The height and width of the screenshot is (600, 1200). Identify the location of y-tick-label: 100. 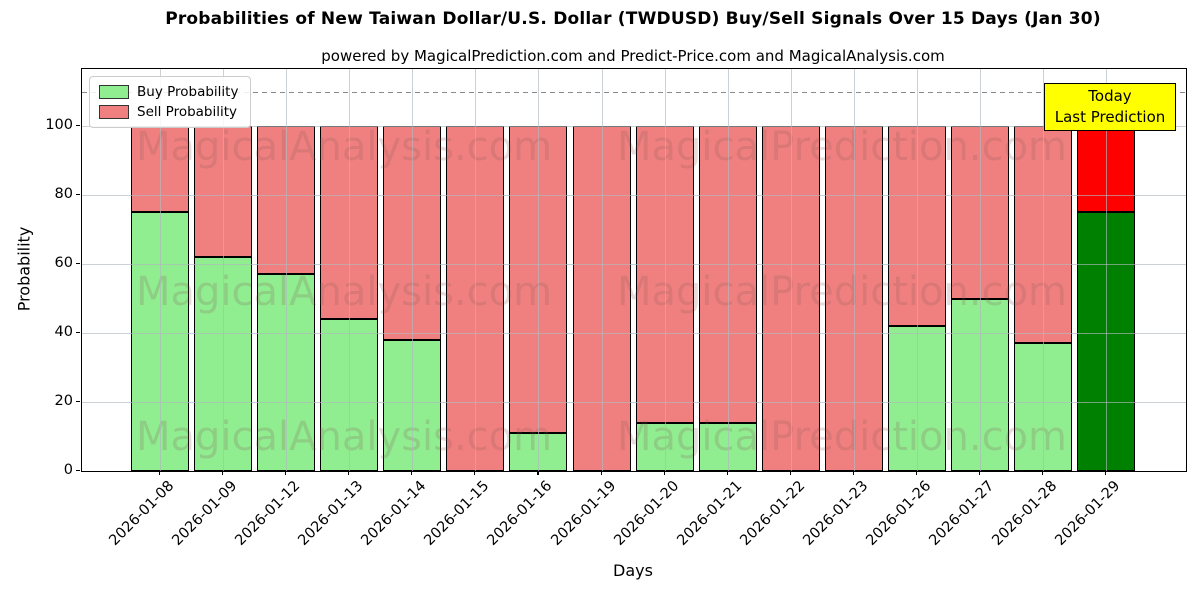
(59, 125).